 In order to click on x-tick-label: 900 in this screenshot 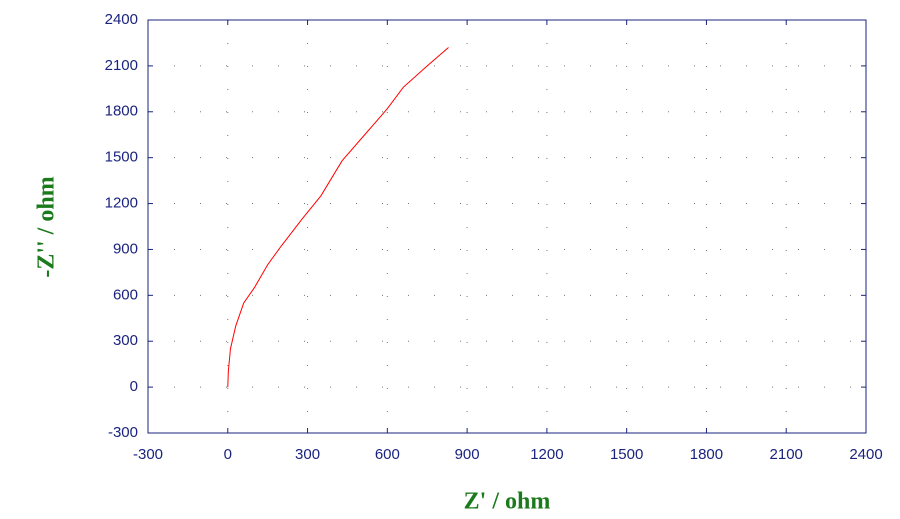, I will do `click(467, 454)`.